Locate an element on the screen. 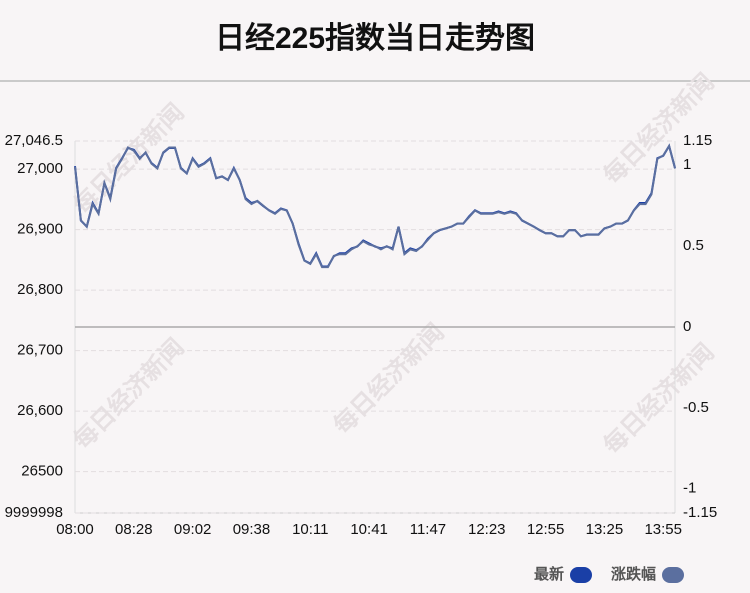  y-tick-label: 26,800 is located at coordinates (40, 289).